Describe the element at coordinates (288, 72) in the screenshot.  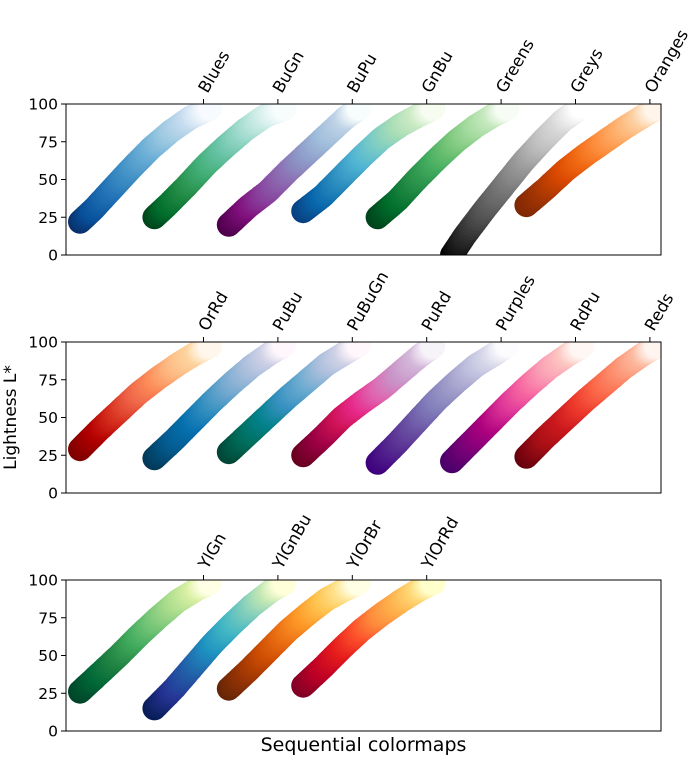
I see `colormap-name-label: BuGn` at that location.